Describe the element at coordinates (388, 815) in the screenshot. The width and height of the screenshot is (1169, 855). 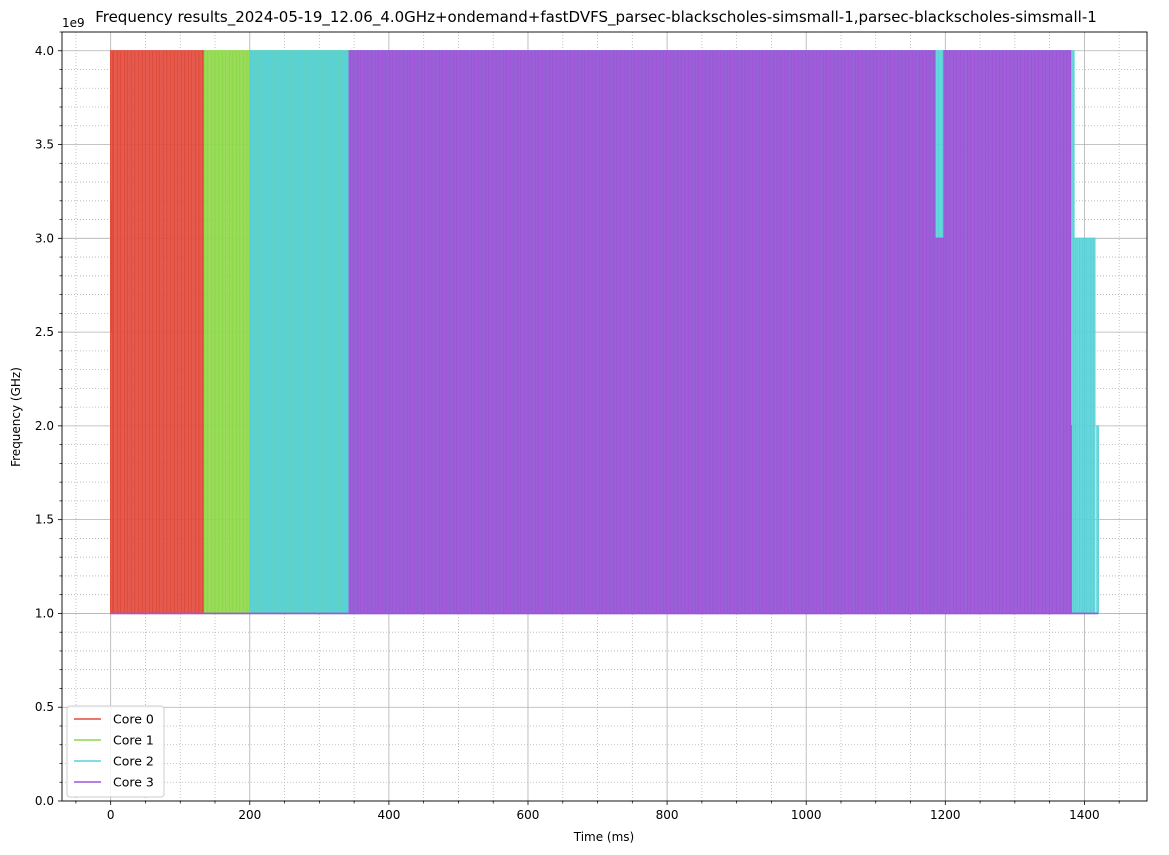
I see `x-tick-label: 400` at that location.